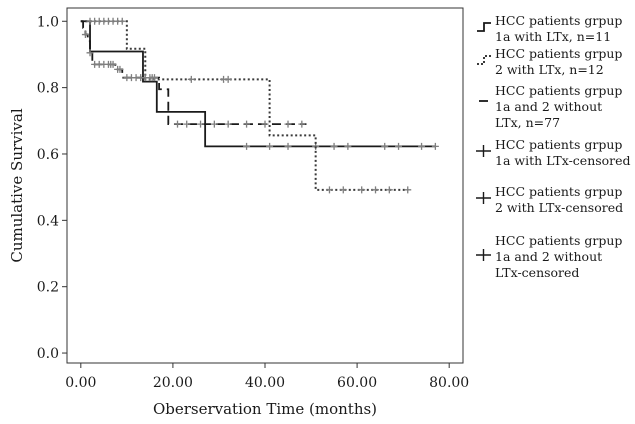 The width and height of the screenshot is (635, 424). What do you see at coordinates (553, 36) in the screenshot?
I see `legend-label: 1a with LTx, n=11` at bounding box center [553, 36].